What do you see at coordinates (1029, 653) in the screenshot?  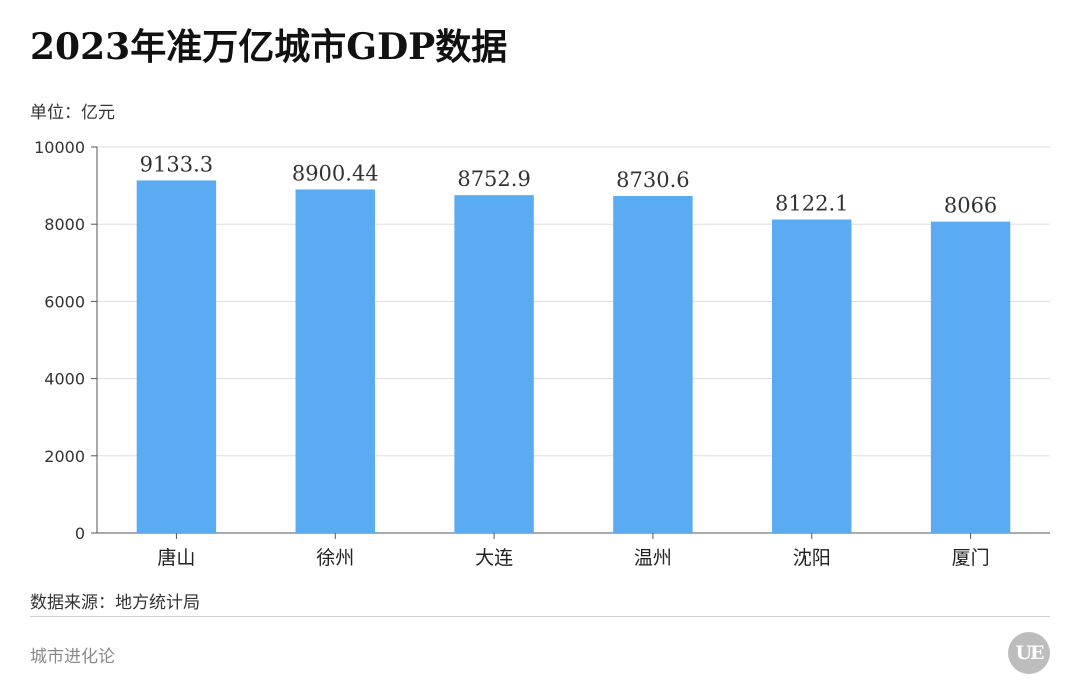 I see `brand-logo: UE` at bounding box center [1029, 653].